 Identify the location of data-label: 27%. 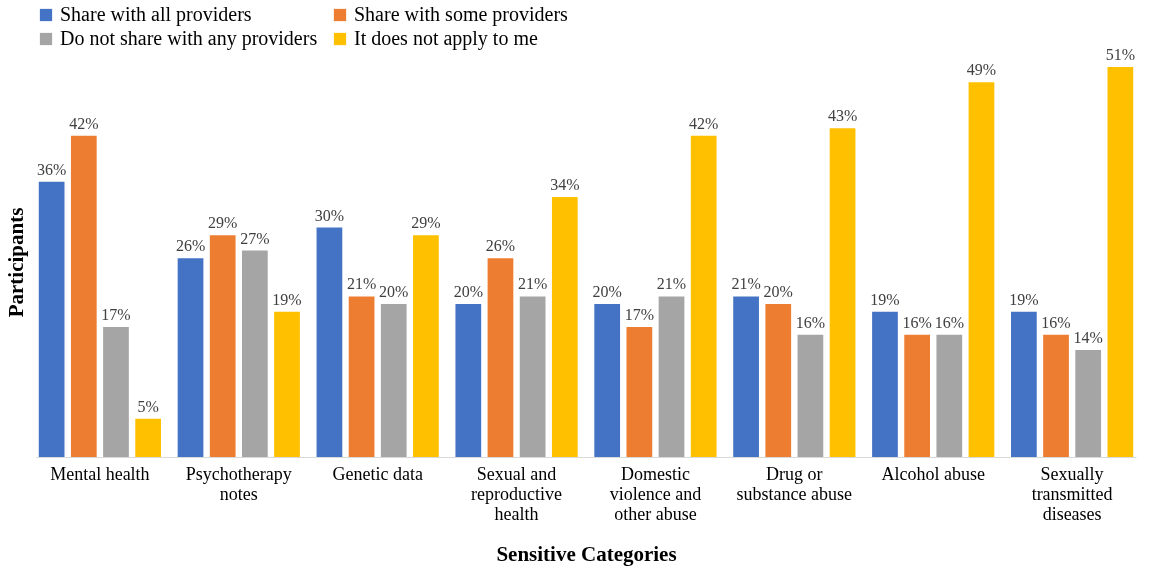
(255, 238).